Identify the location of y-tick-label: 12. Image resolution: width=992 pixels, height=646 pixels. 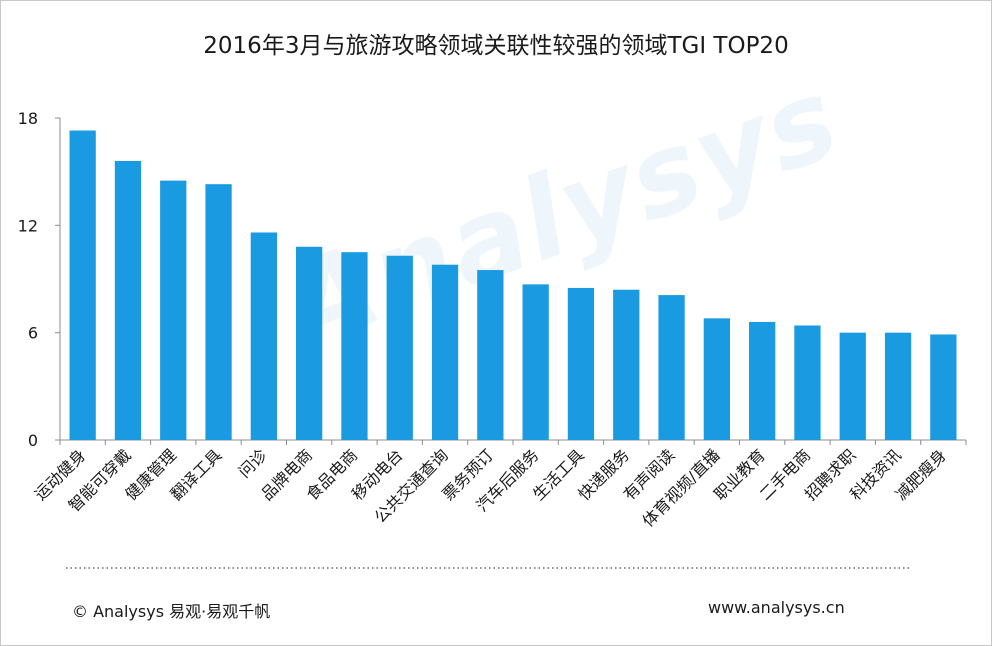
(28, 225).